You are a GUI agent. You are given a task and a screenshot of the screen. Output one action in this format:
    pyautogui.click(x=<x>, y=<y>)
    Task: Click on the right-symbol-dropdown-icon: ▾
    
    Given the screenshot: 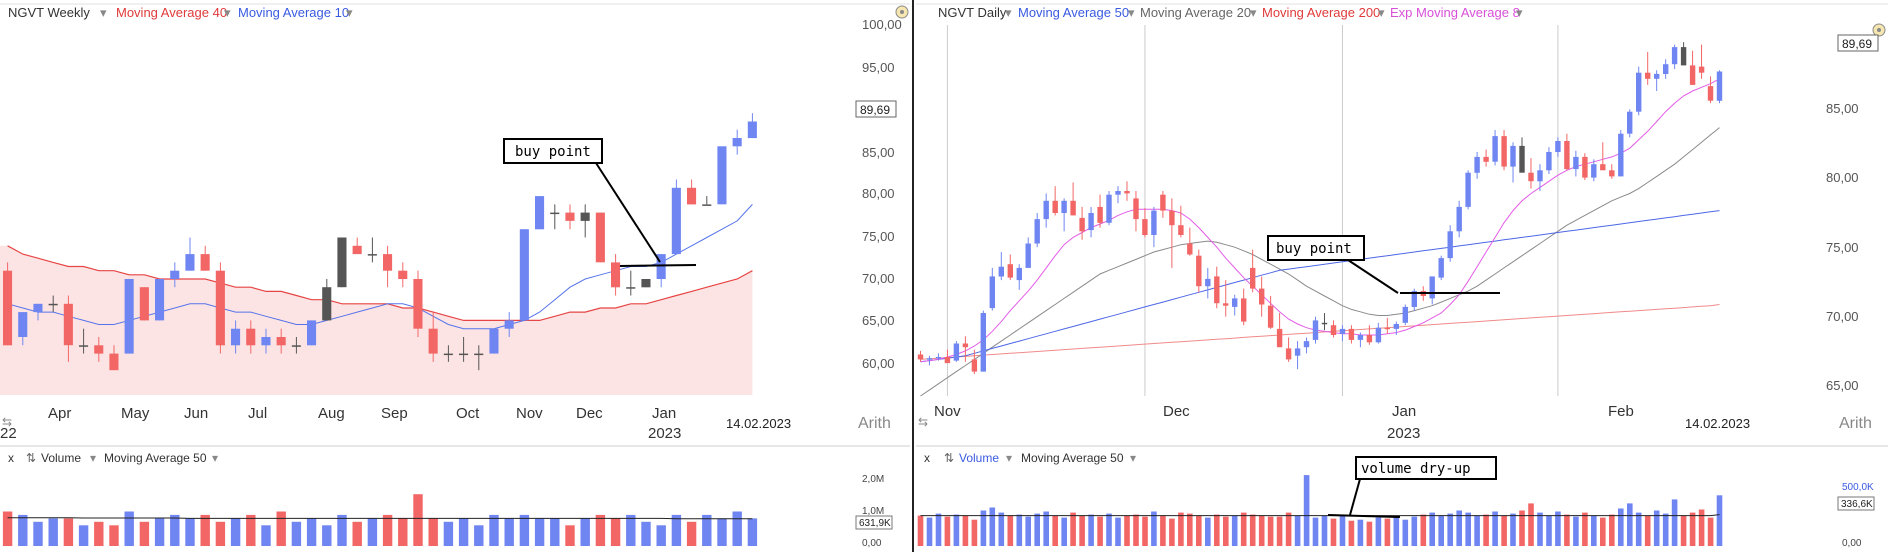 What is the action you would take?
    pyautogui.click(x=1008, y=12)
    